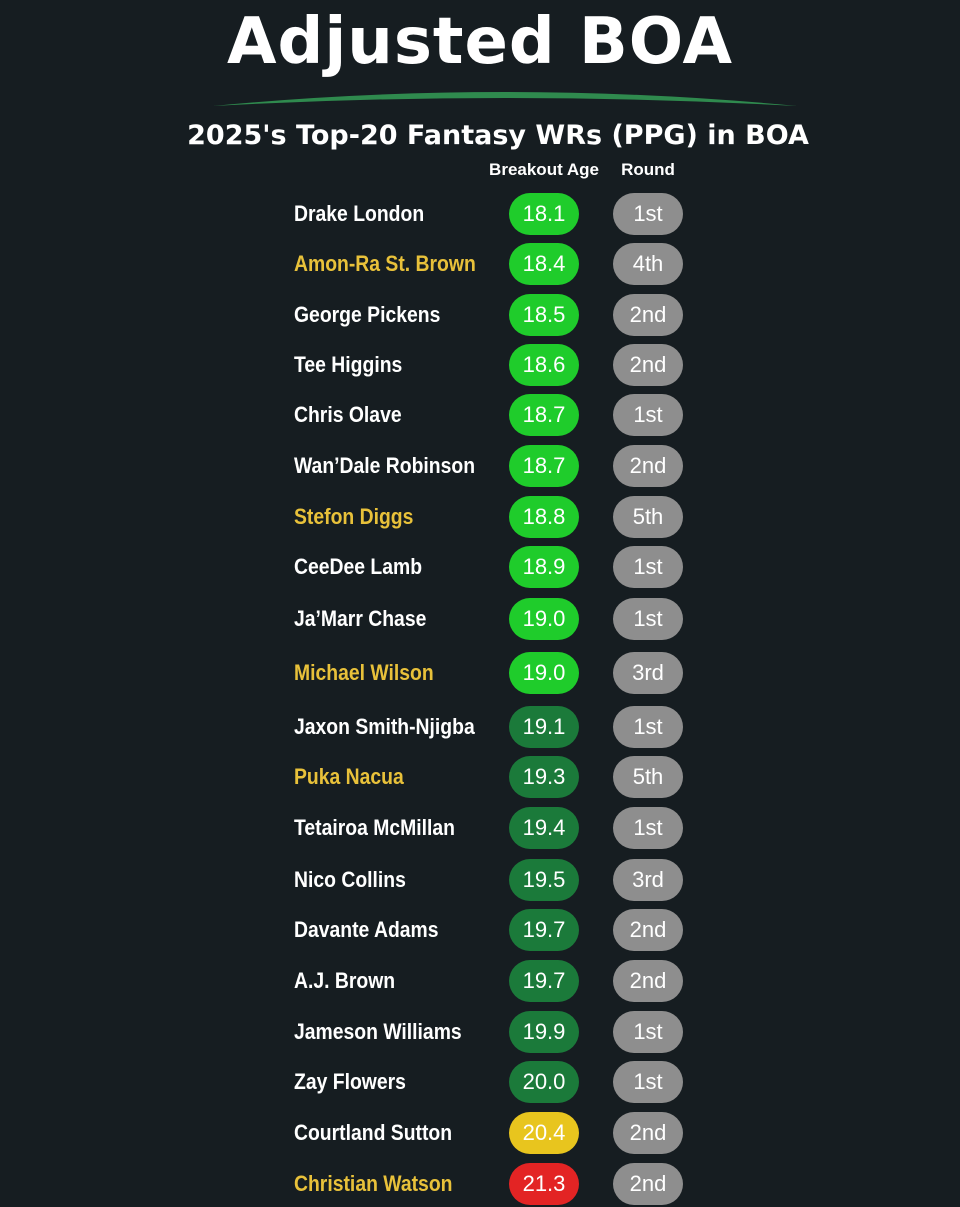 The width and height of the screenshot is (960, 1207). Describe the element at coordinates (480, 264) in the screenshot. I see `table-row: Amon-Ra St. Brown 18.4 4th` at that location.